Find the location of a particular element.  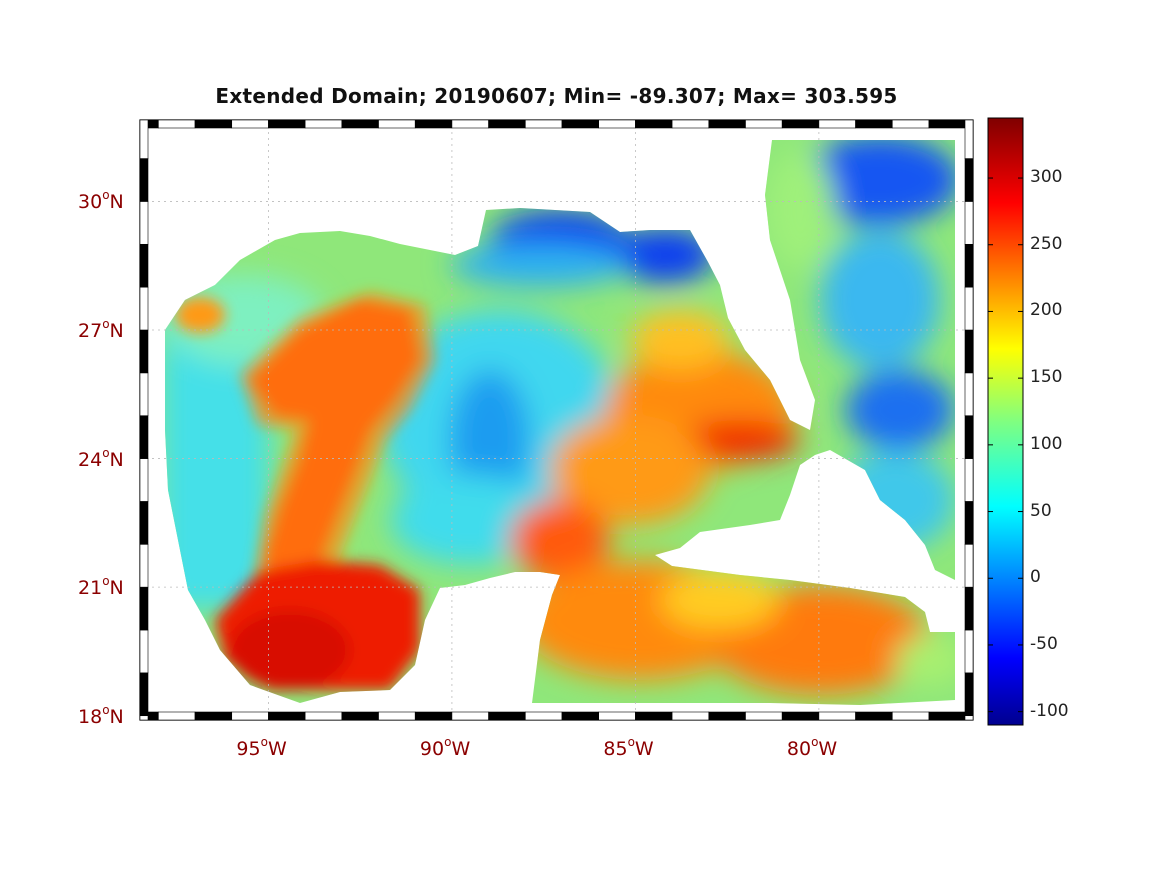

lon-label: 90oW is located at coordinates (445, 747).